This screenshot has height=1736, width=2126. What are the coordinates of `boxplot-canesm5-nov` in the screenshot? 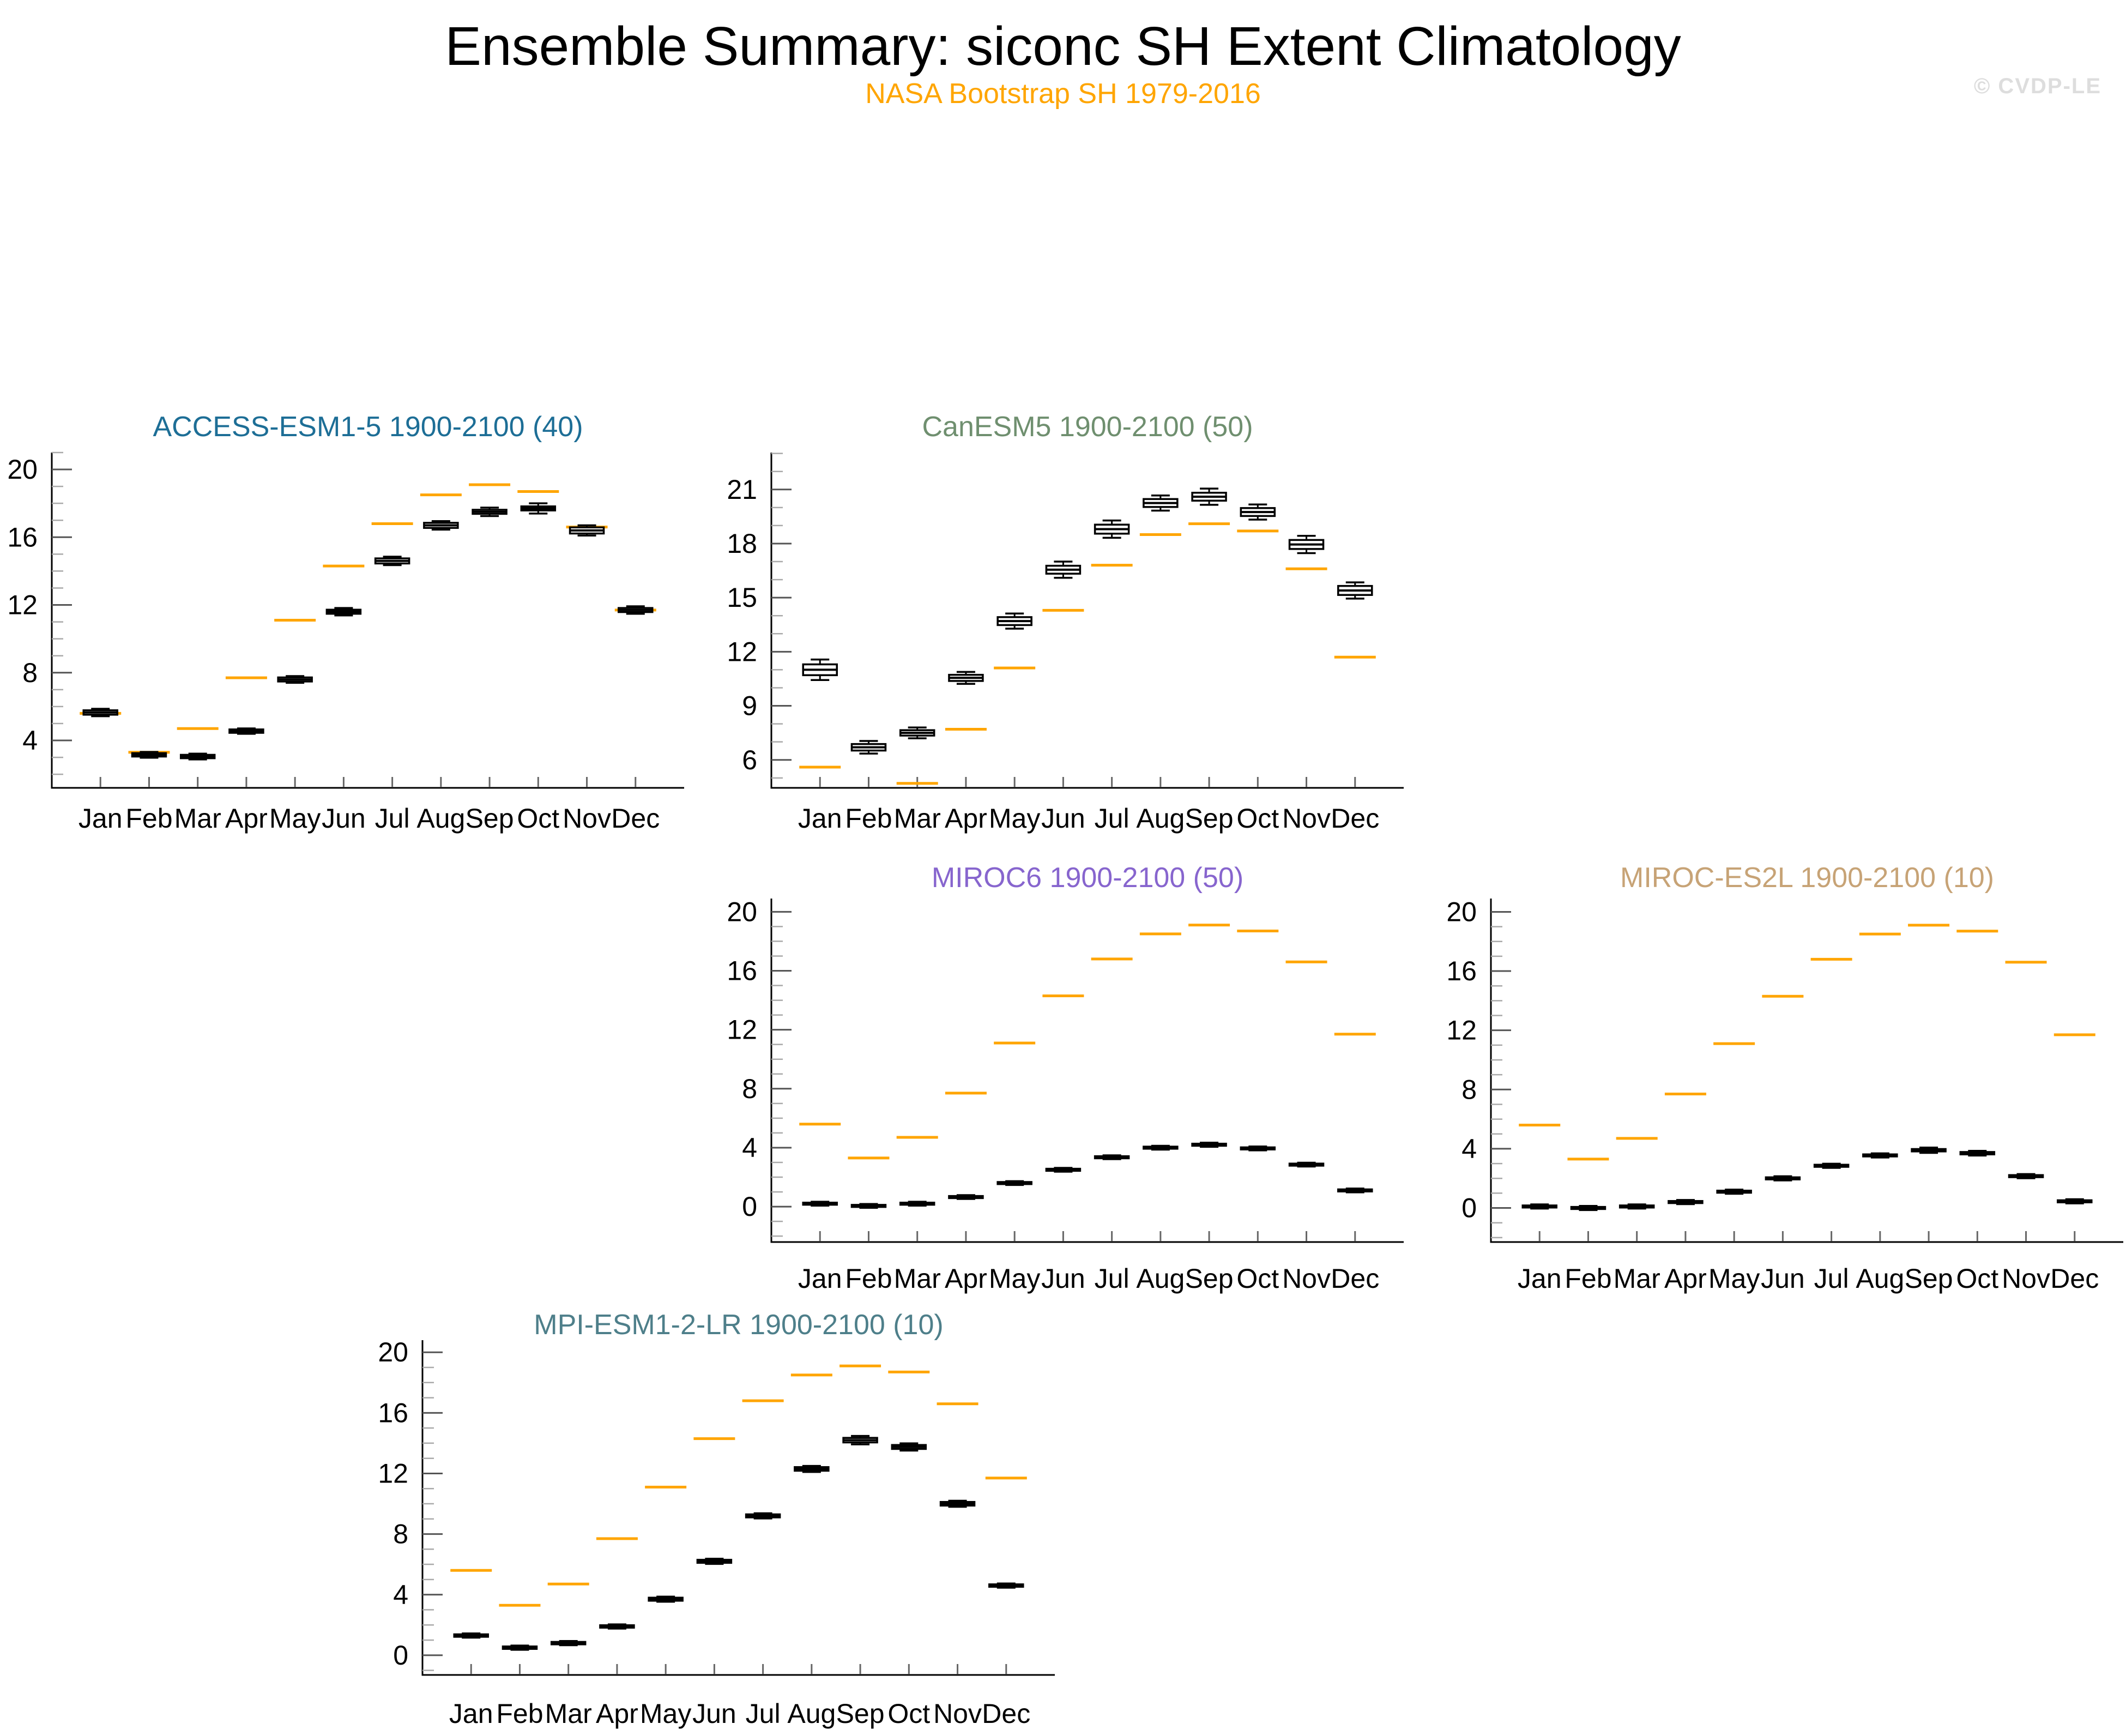 It's located at (1306, 544).